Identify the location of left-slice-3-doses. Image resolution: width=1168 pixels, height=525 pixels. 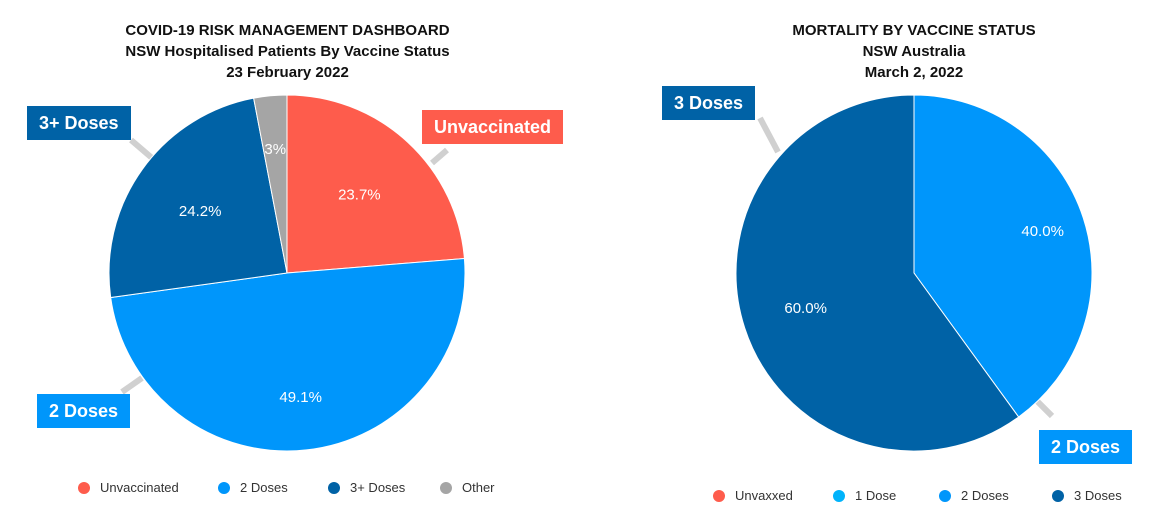
(198, 198).